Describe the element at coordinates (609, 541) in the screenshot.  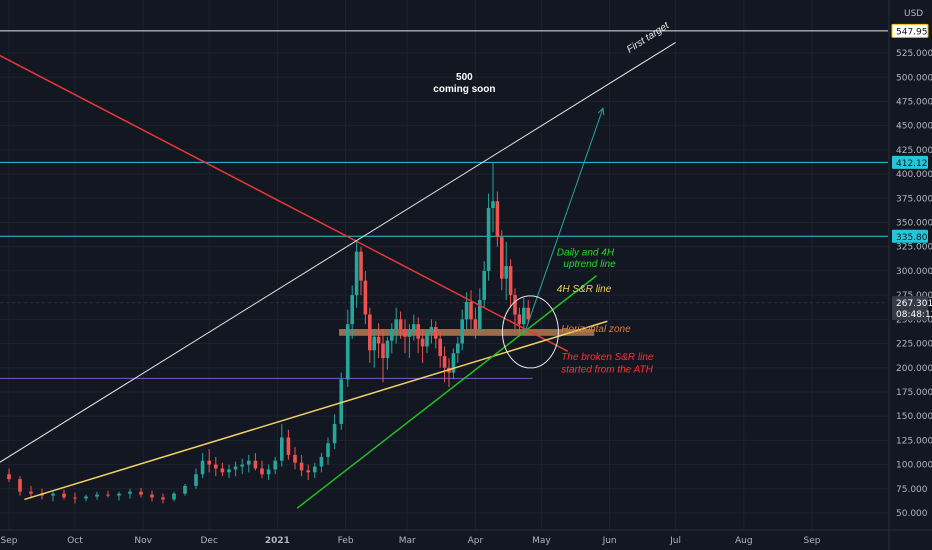
I see `time-tick-label: Jun` at that location.